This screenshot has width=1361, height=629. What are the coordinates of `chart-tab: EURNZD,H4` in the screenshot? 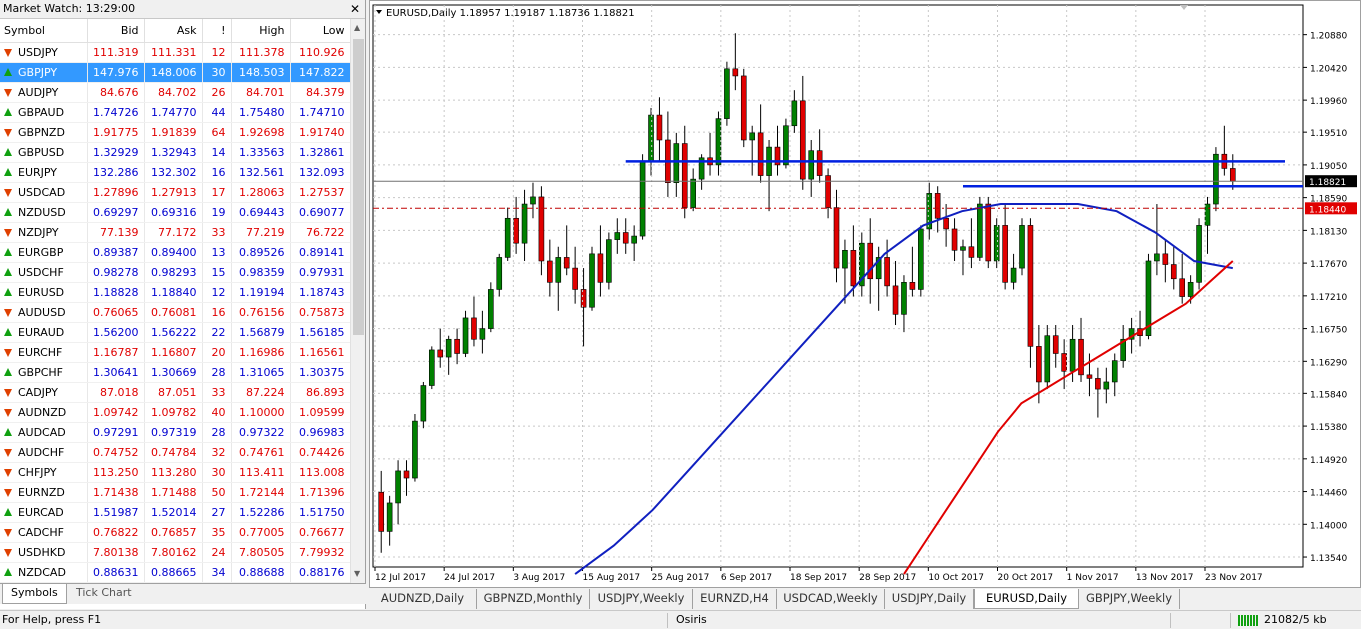 It's located at (735, 599).